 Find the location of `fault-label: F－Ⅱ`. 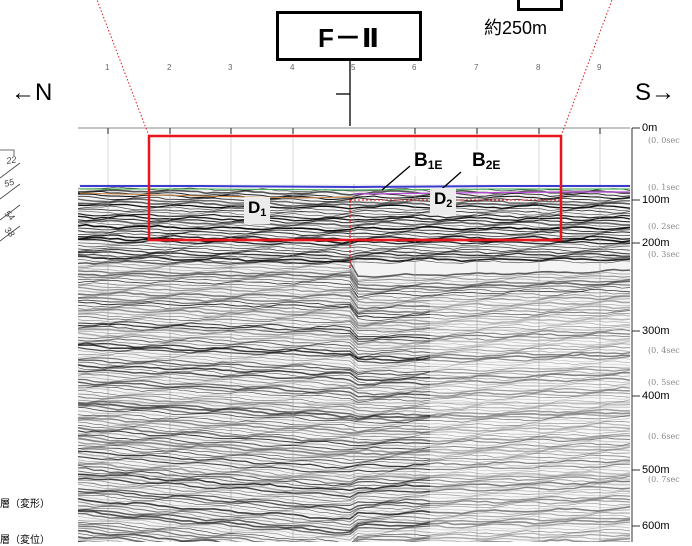

fault-label: F－Ⅱ is located at coordinates (348, 37).